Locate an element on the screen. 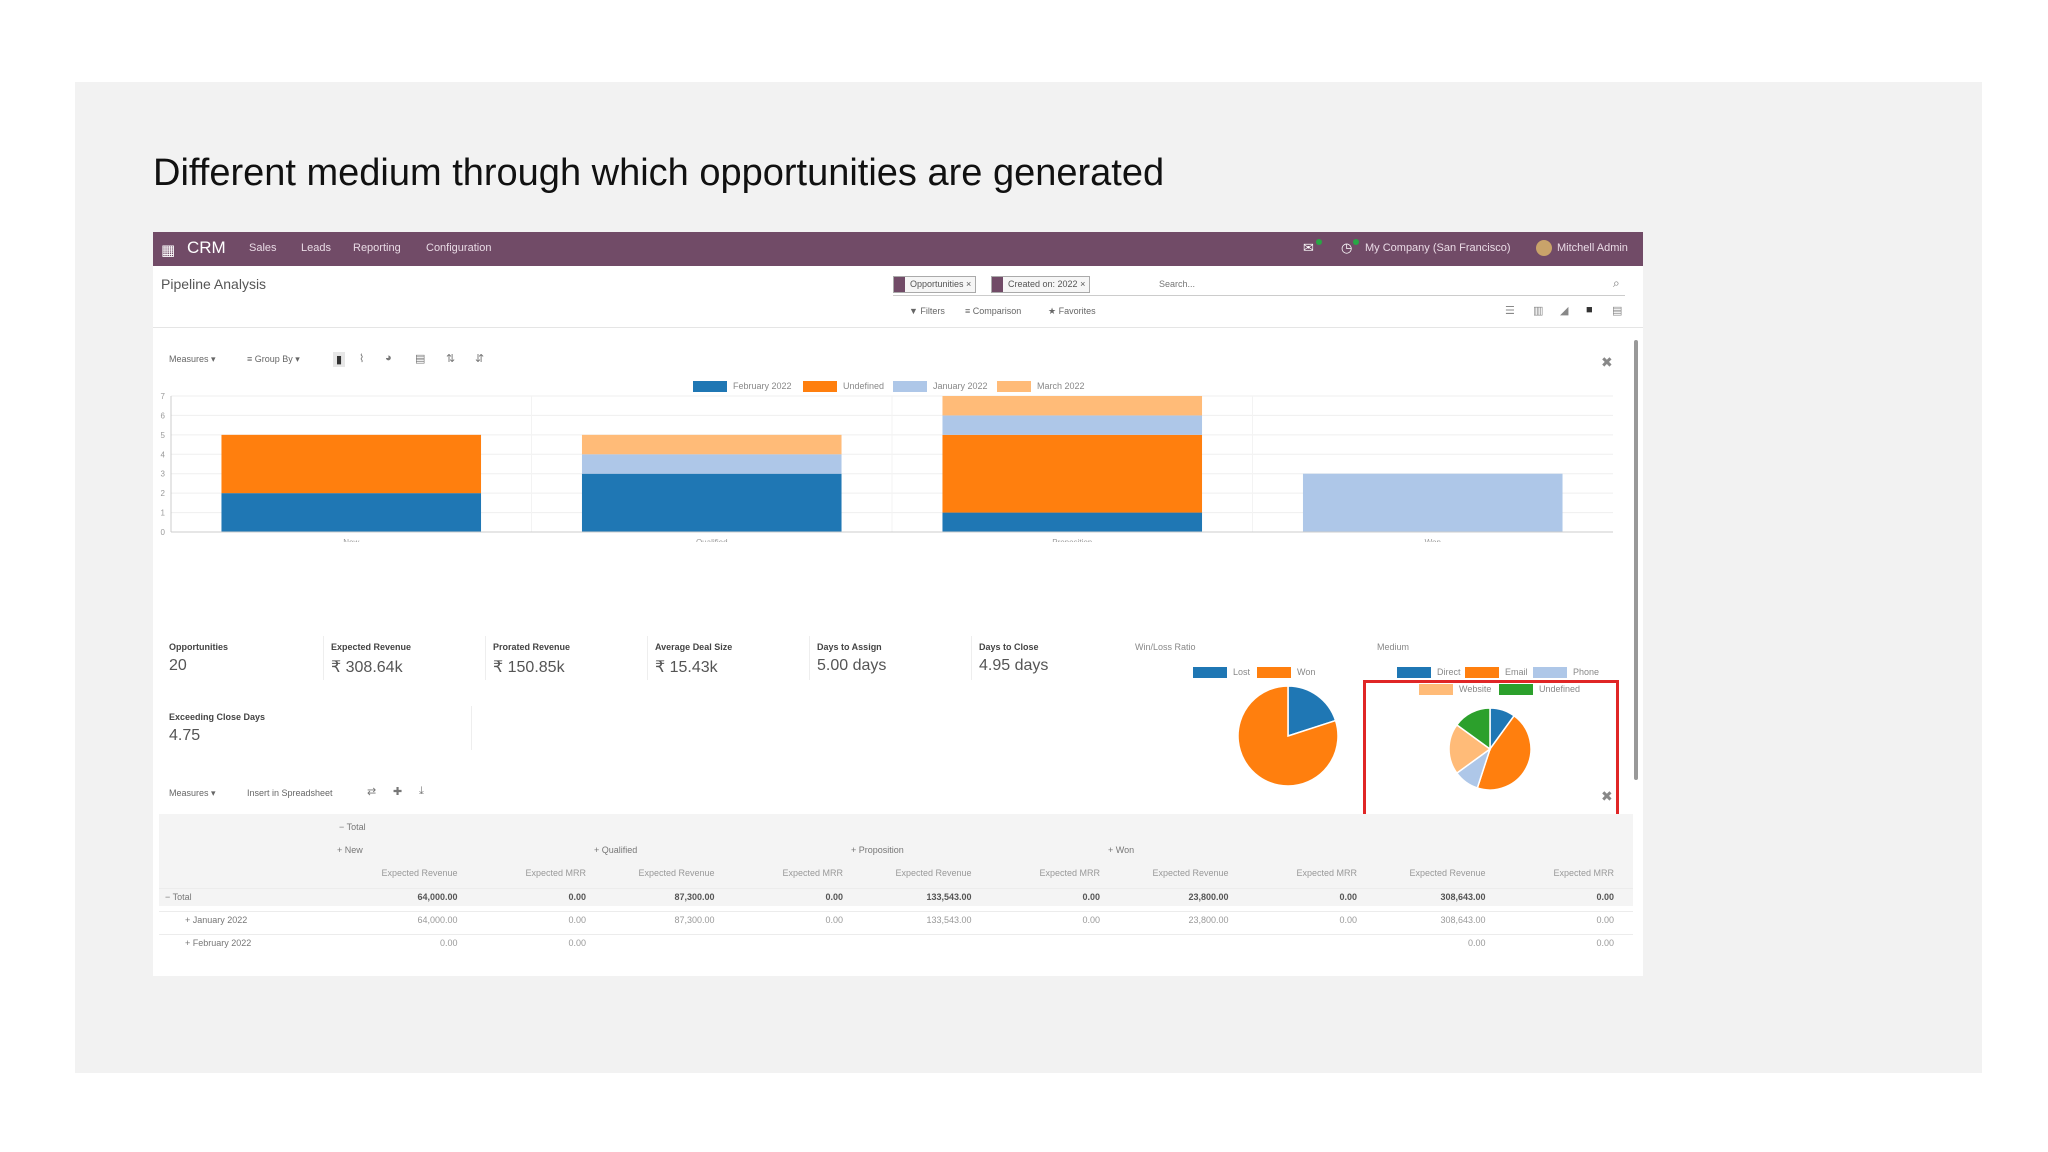 This screenshot has height=1152, width=2048. filters-button: ▼ Filters is located at coordinates (927, 311).